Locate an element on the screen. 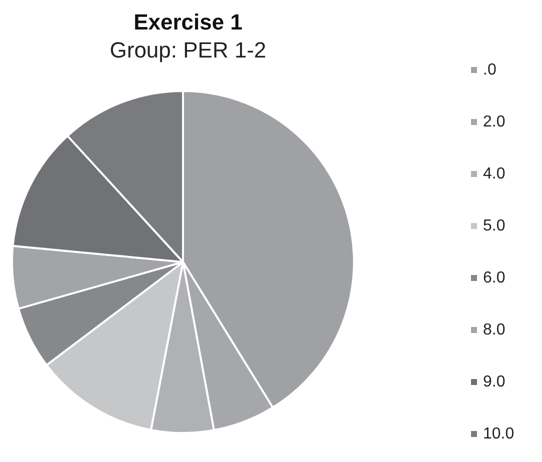 This screenshot has width=542, height=462. legend-label: 5.0 is located at coordinates (494, 226).